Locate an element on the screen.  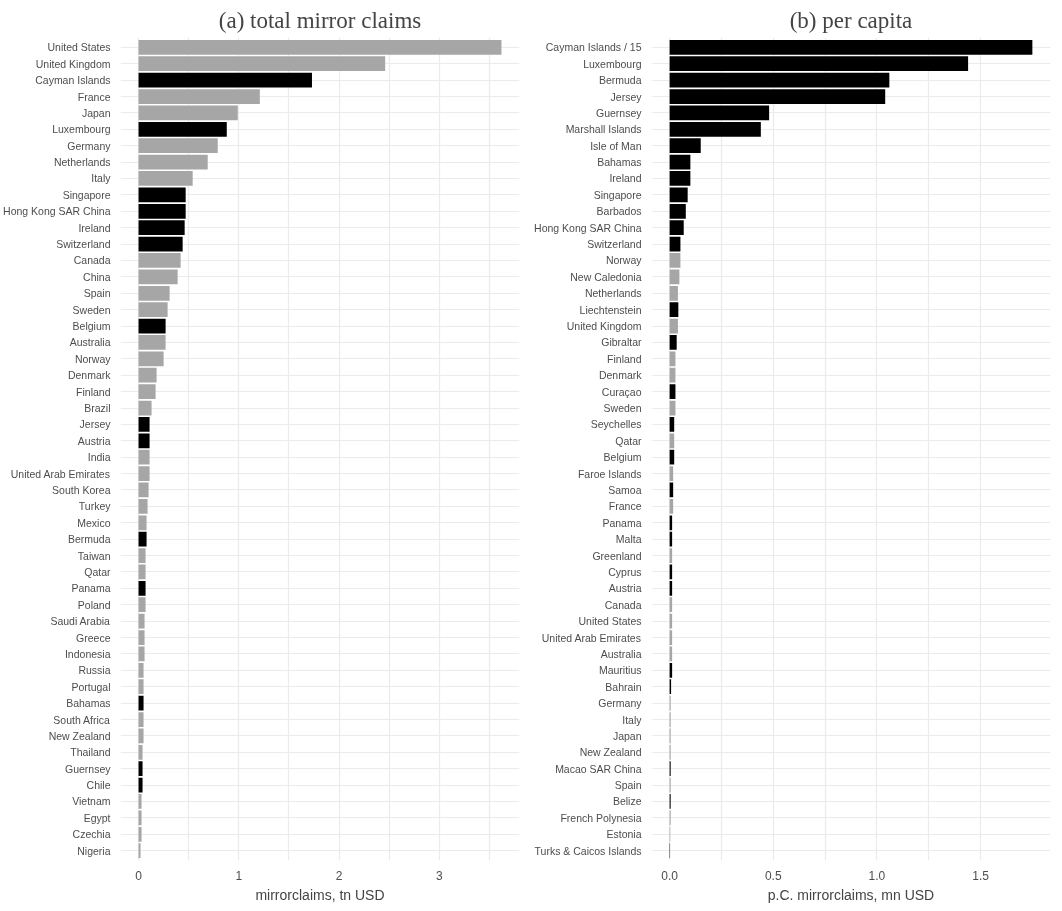
y-tick-label: Italy is located at coordinates (632, 719).